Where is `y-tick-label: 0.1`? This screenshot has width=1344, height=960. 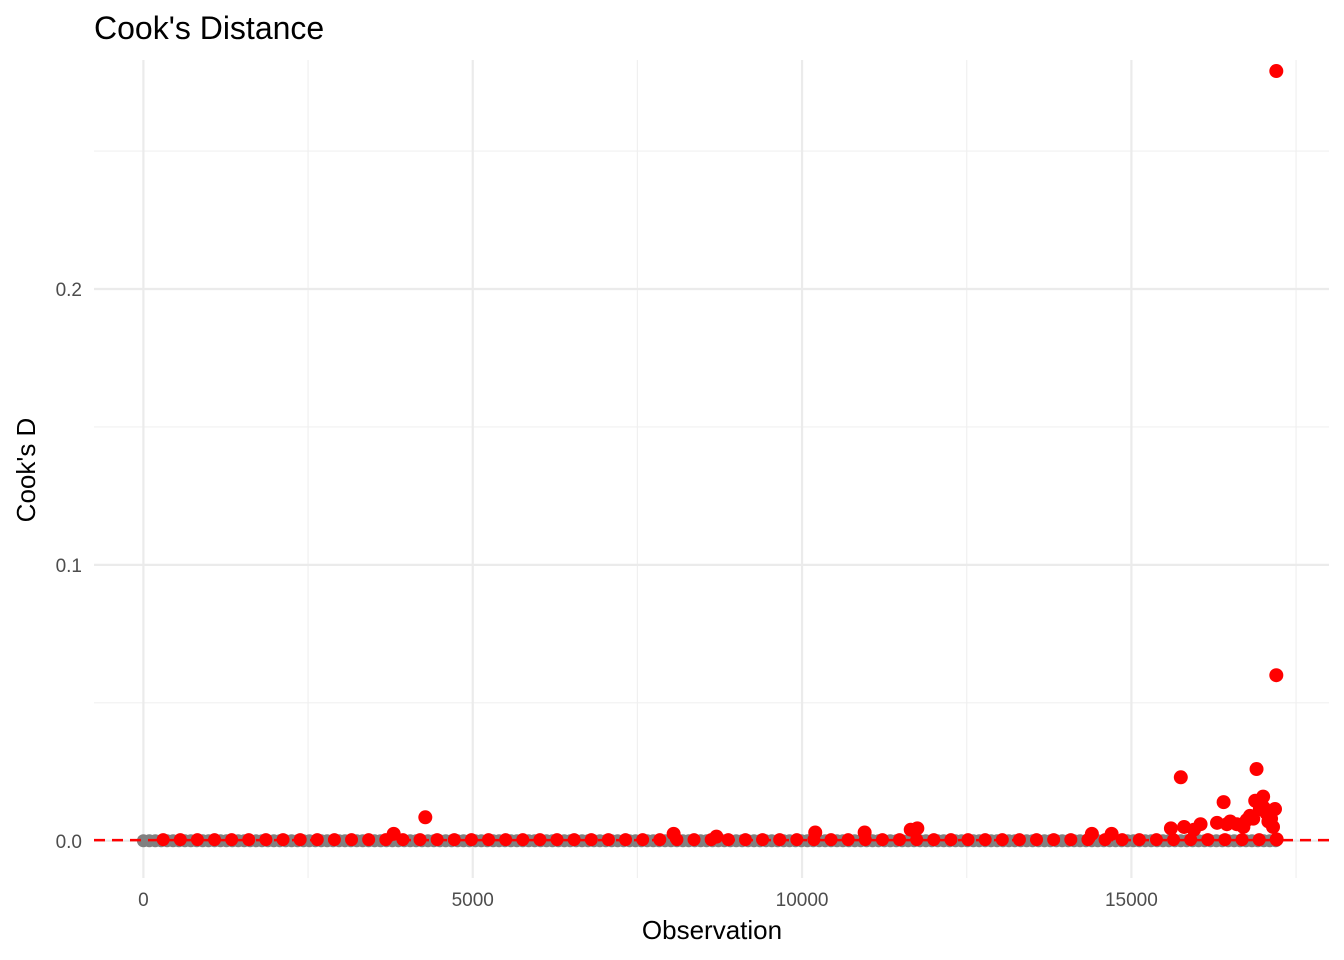
y-tick-label: 0.1 is located at coordinates (69, 566).